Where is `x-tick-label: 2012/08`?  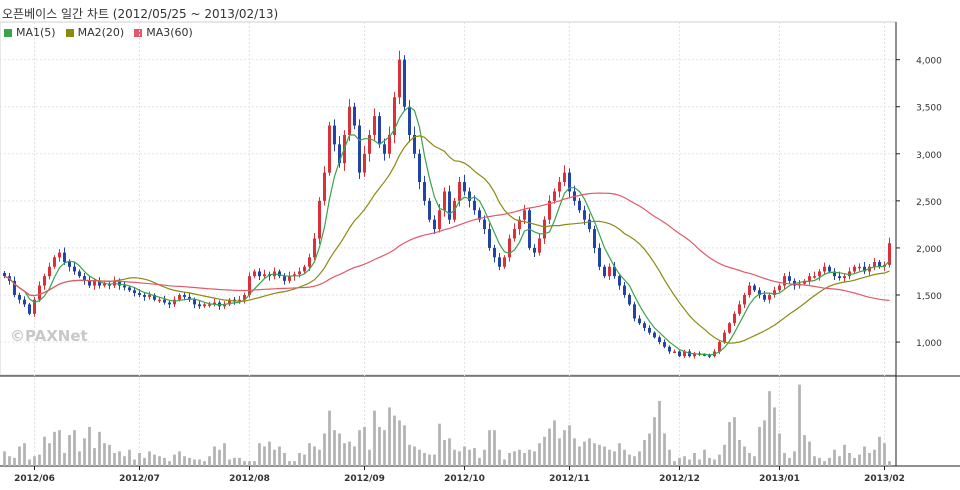 x-tick-label: 2012/08 is located at coordinates (249, 479).